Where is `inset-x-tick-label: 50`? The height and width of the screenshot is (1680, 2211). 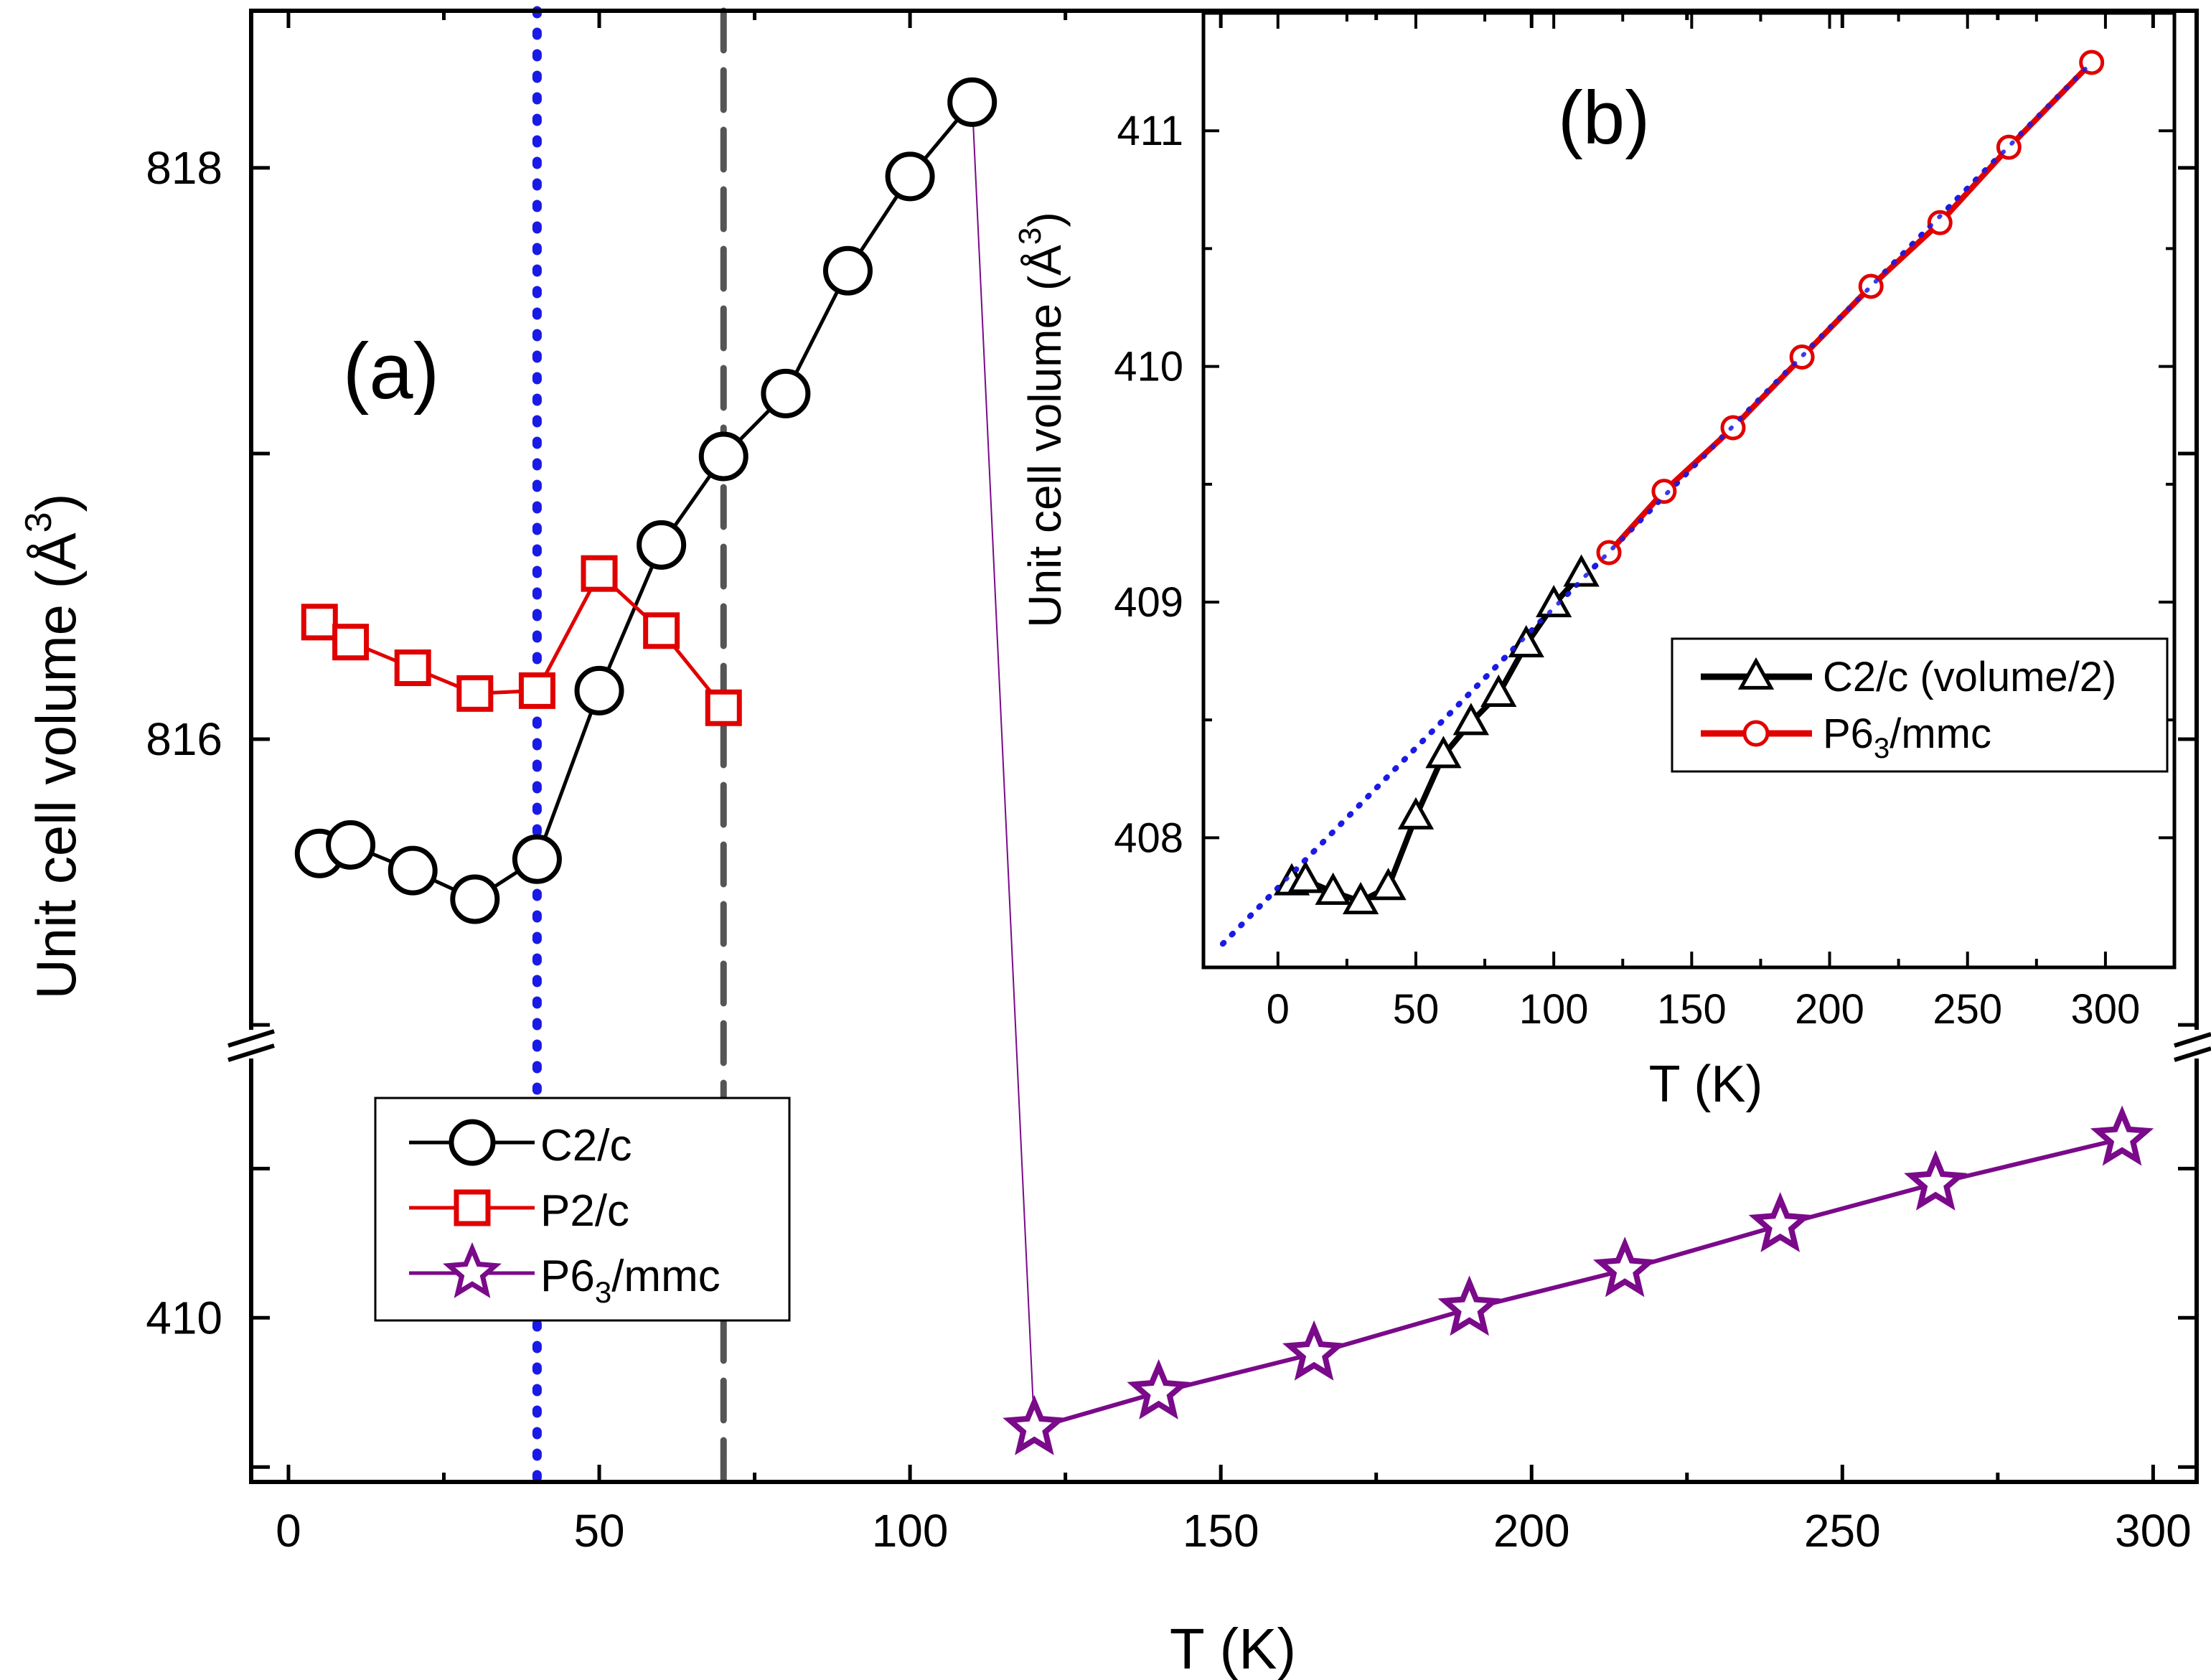 inset-x-tick-label: 50 is located at coordinates (1416, 1009).